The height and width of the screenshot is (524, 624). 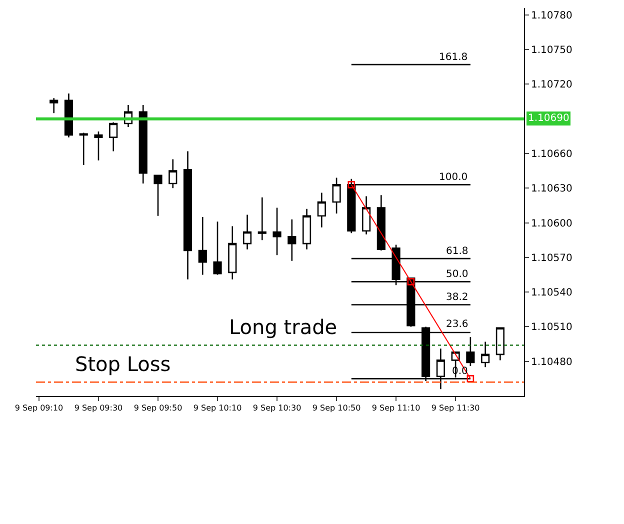 I want to click on x-tick-label: 9 Sep 11:10, so click(x=396, y=408).